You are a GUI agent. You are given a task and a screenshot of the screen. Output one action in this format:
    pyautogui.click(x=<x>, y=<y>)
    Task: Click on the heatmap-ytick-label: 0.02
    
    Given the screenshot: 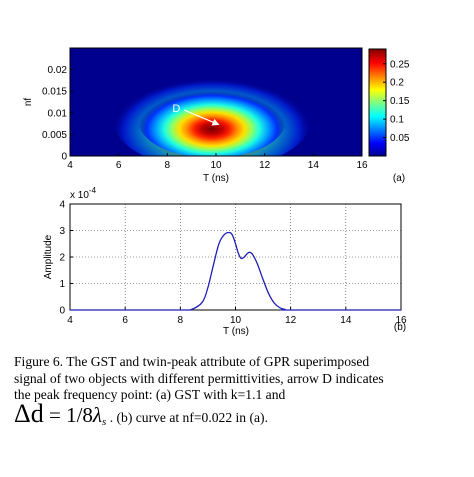 What is the action you would take?
    pyautogui.click(x=58, y=70)
    